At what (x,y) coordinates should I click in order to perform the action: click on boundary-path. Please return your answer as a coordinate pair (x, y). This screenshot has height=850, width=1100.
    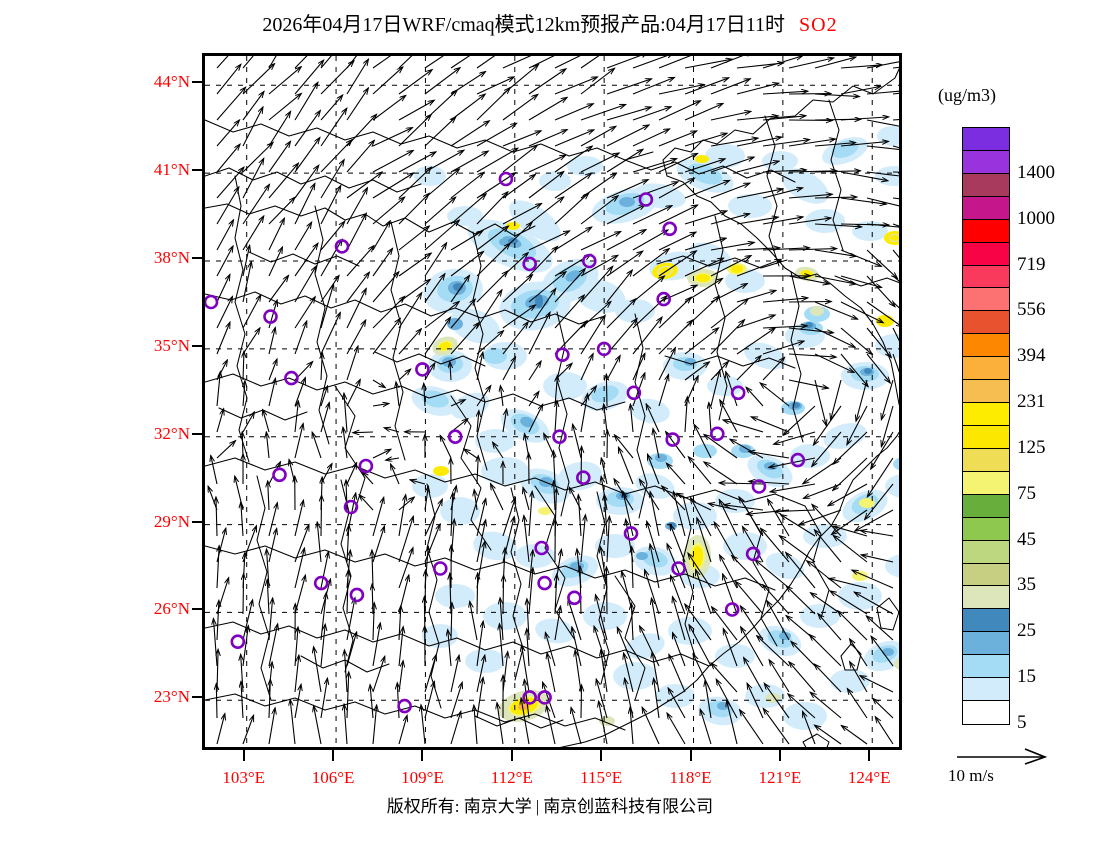
    Looking at the image, I should click on (641, 416).